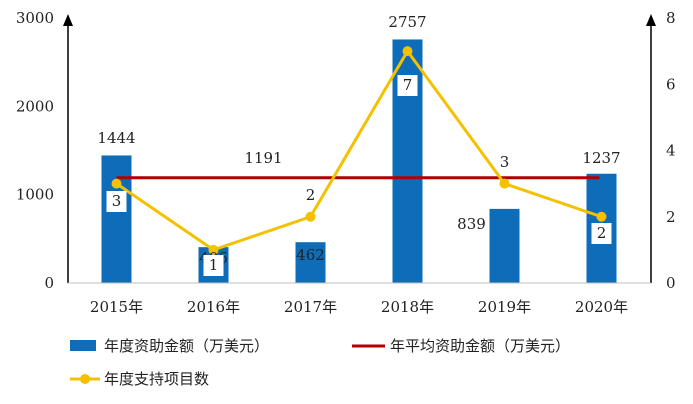 The height and width of the screenshot is (404, 693). Describe the element at coordinates (310, 307) in the screenshot. I see `x-tick-2: 2017年` at that location.